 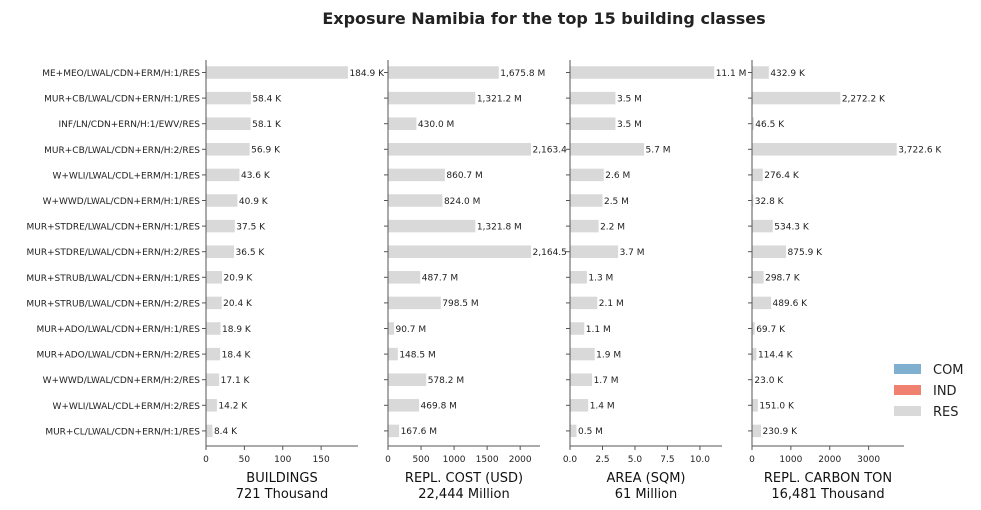 What do you see at coordinates (791, 304) in the screenshot?
I see `data-label: 489.6 K` at bounding box center [791, 304].